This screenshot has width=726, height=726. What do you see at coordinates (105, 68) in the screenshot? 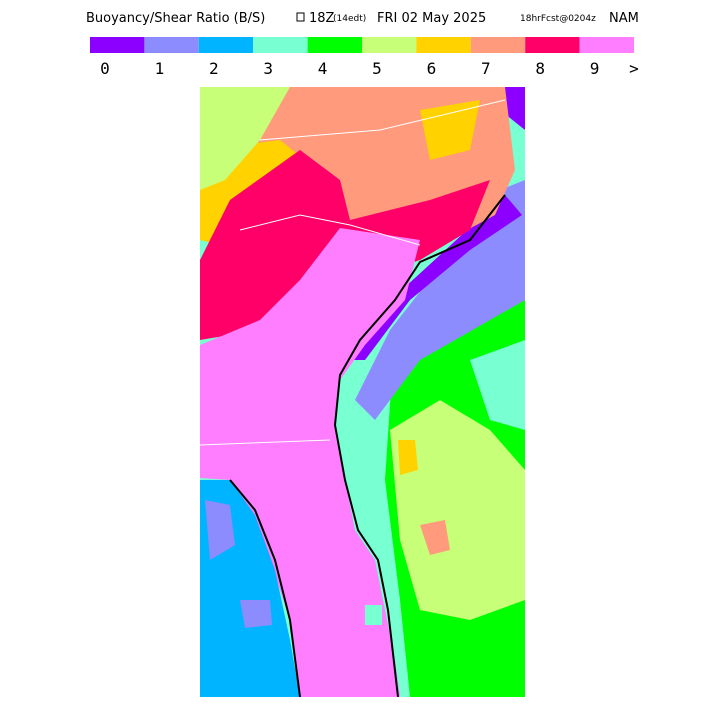
I see `legend-label: 0` at bounding box center [105, 68].